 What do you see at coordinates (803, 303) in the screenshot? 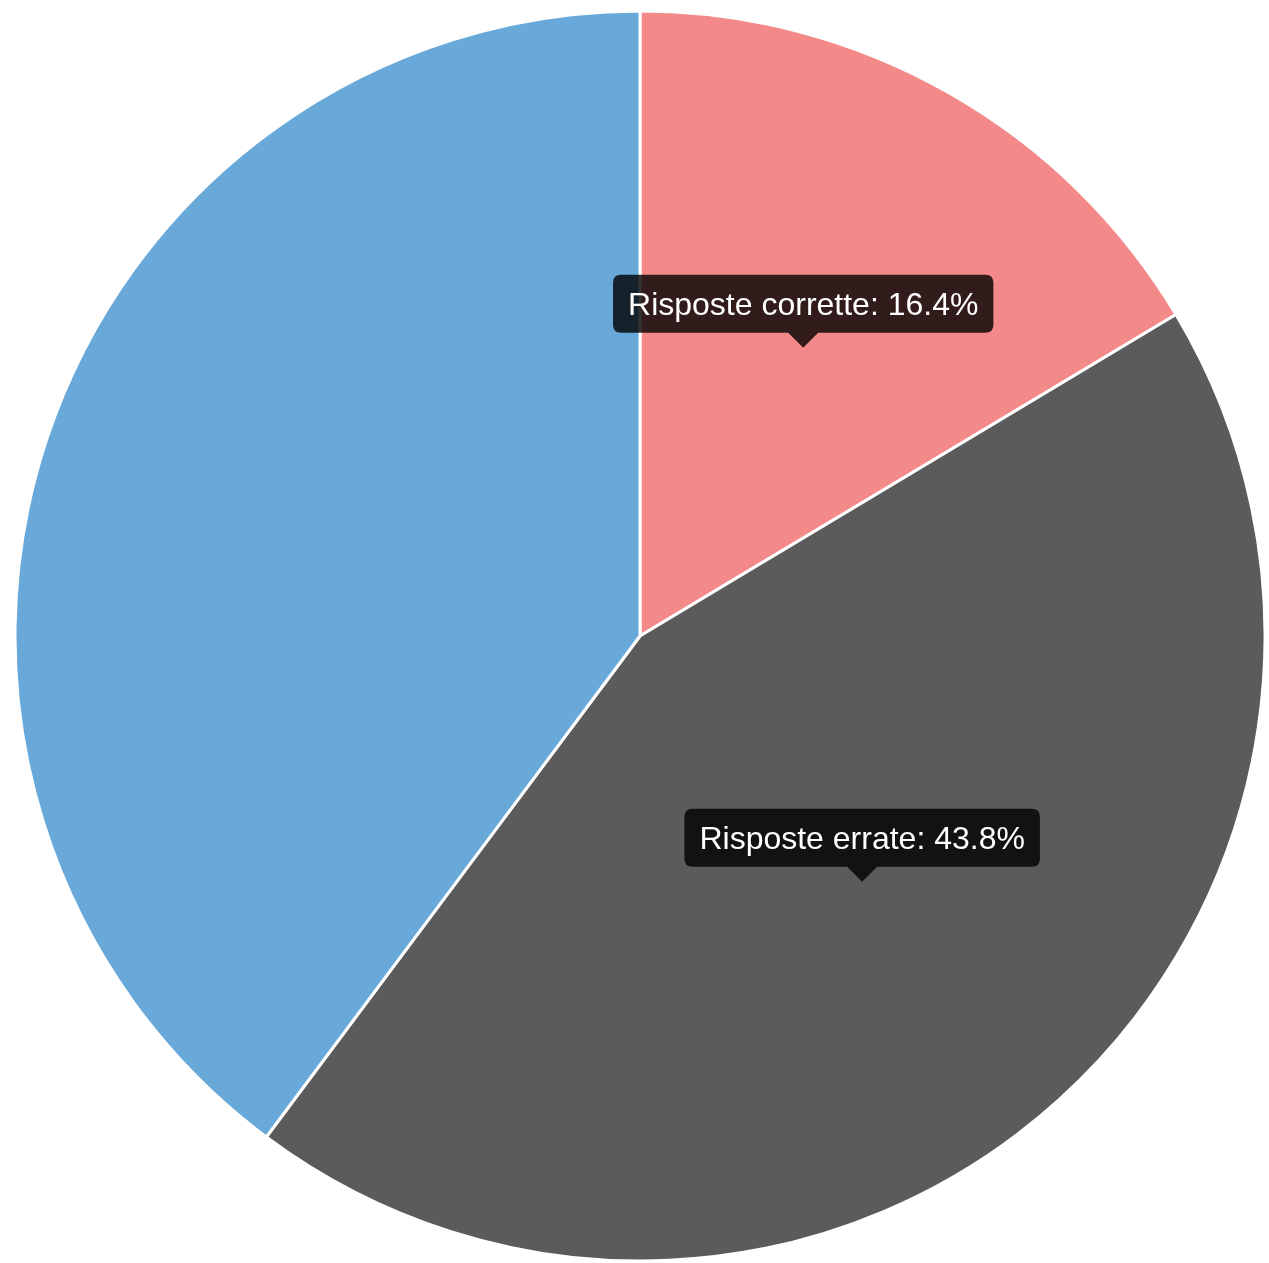
I see `slice-label: Risposte corrette: 16.4%` at bounding box center [803, 303].